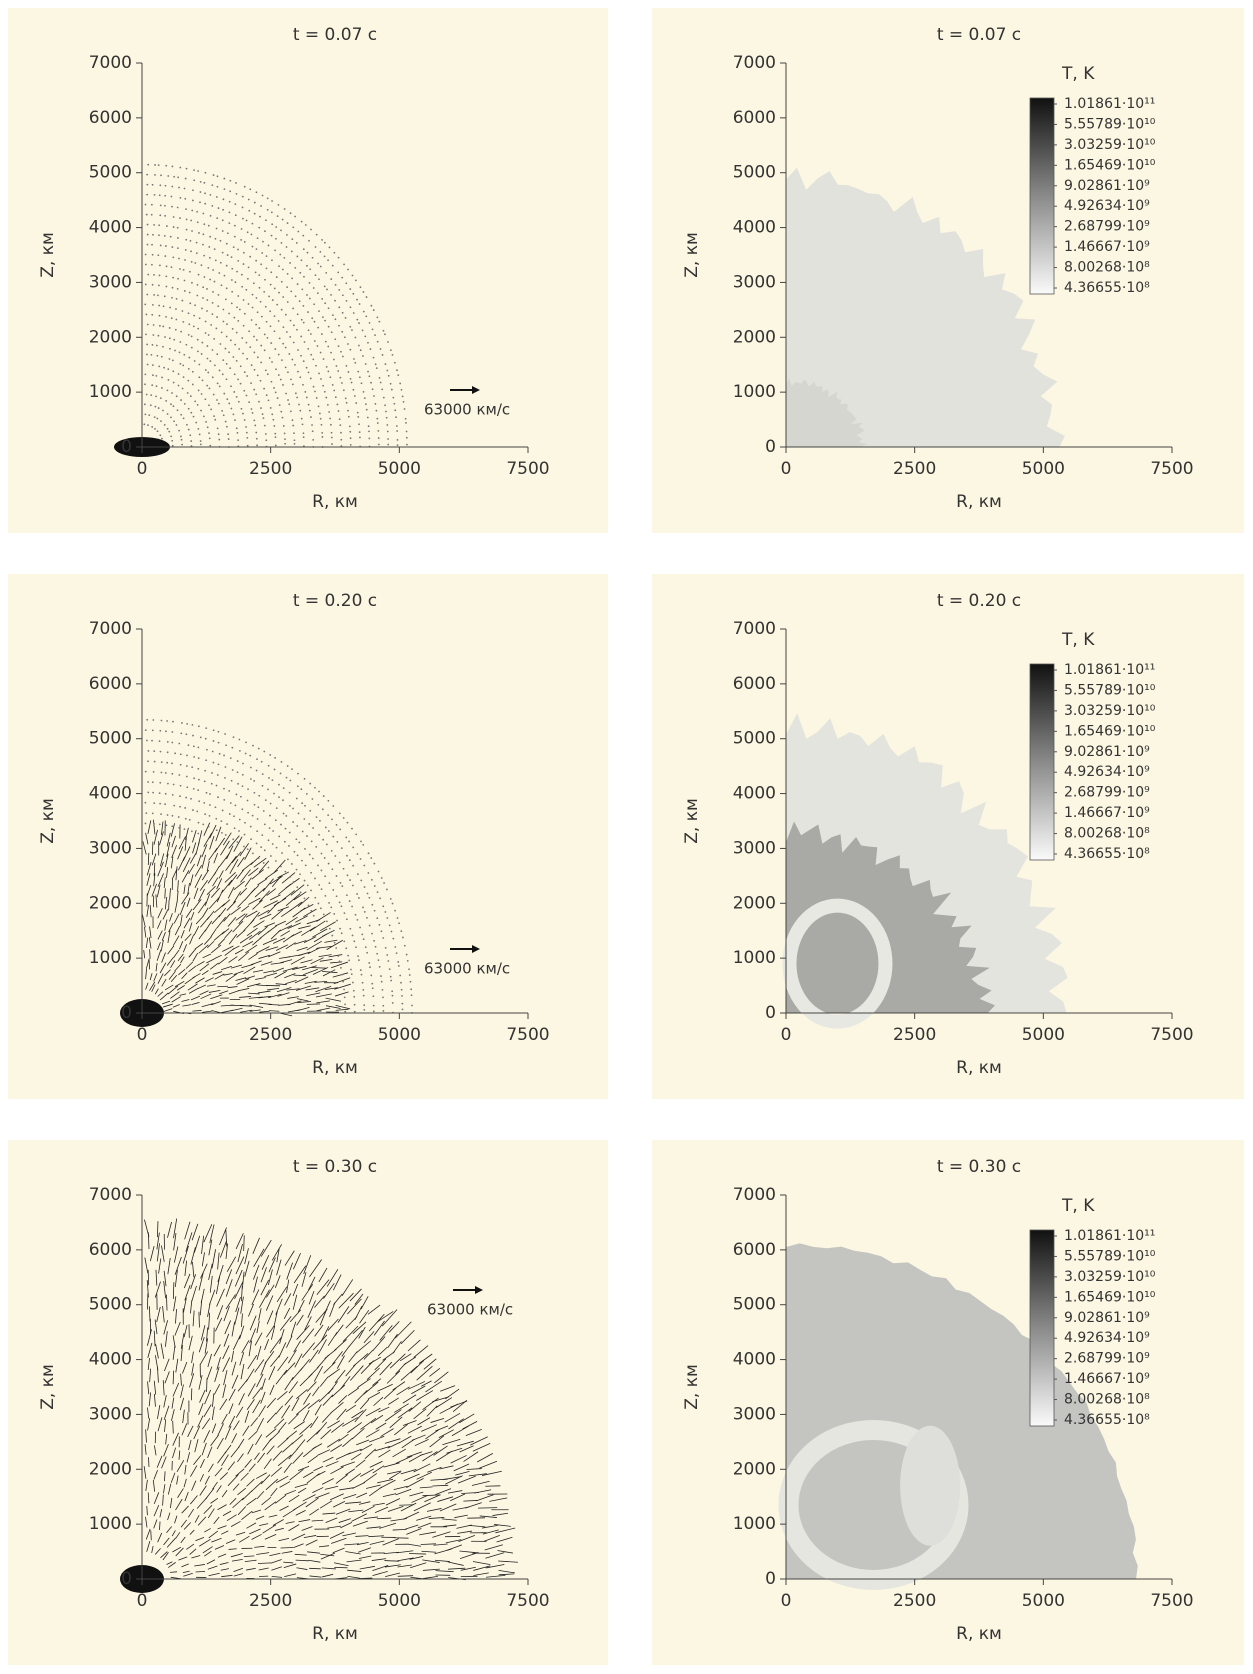 The image size is (1253, 1674). Describe the element at coordinates (126, 1579) in the screenshot. I see `y-tick-label: 0` at that location.